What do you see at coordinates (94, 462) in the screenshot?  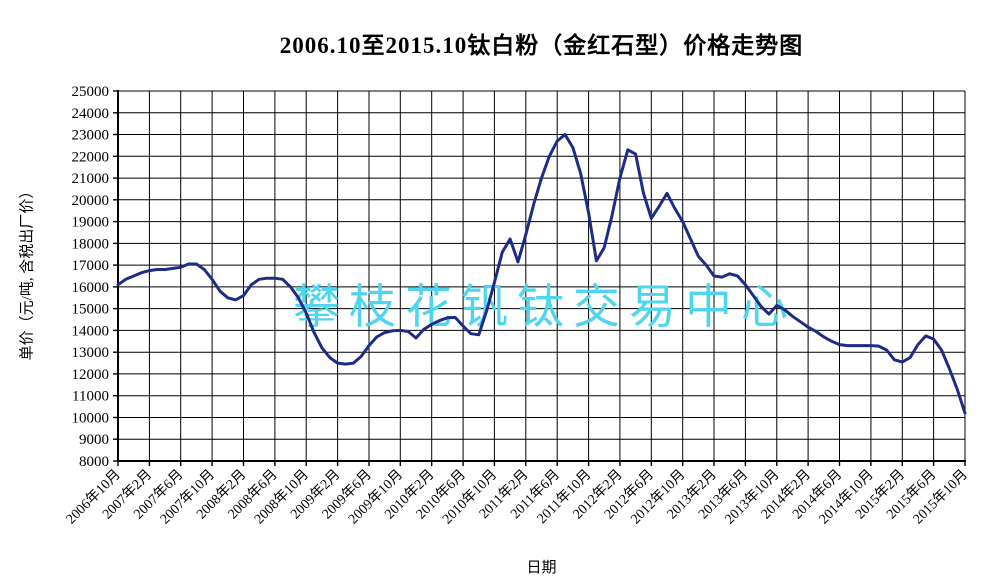 I see `y-tick-label: 8000` at bounding box center [94, 462].